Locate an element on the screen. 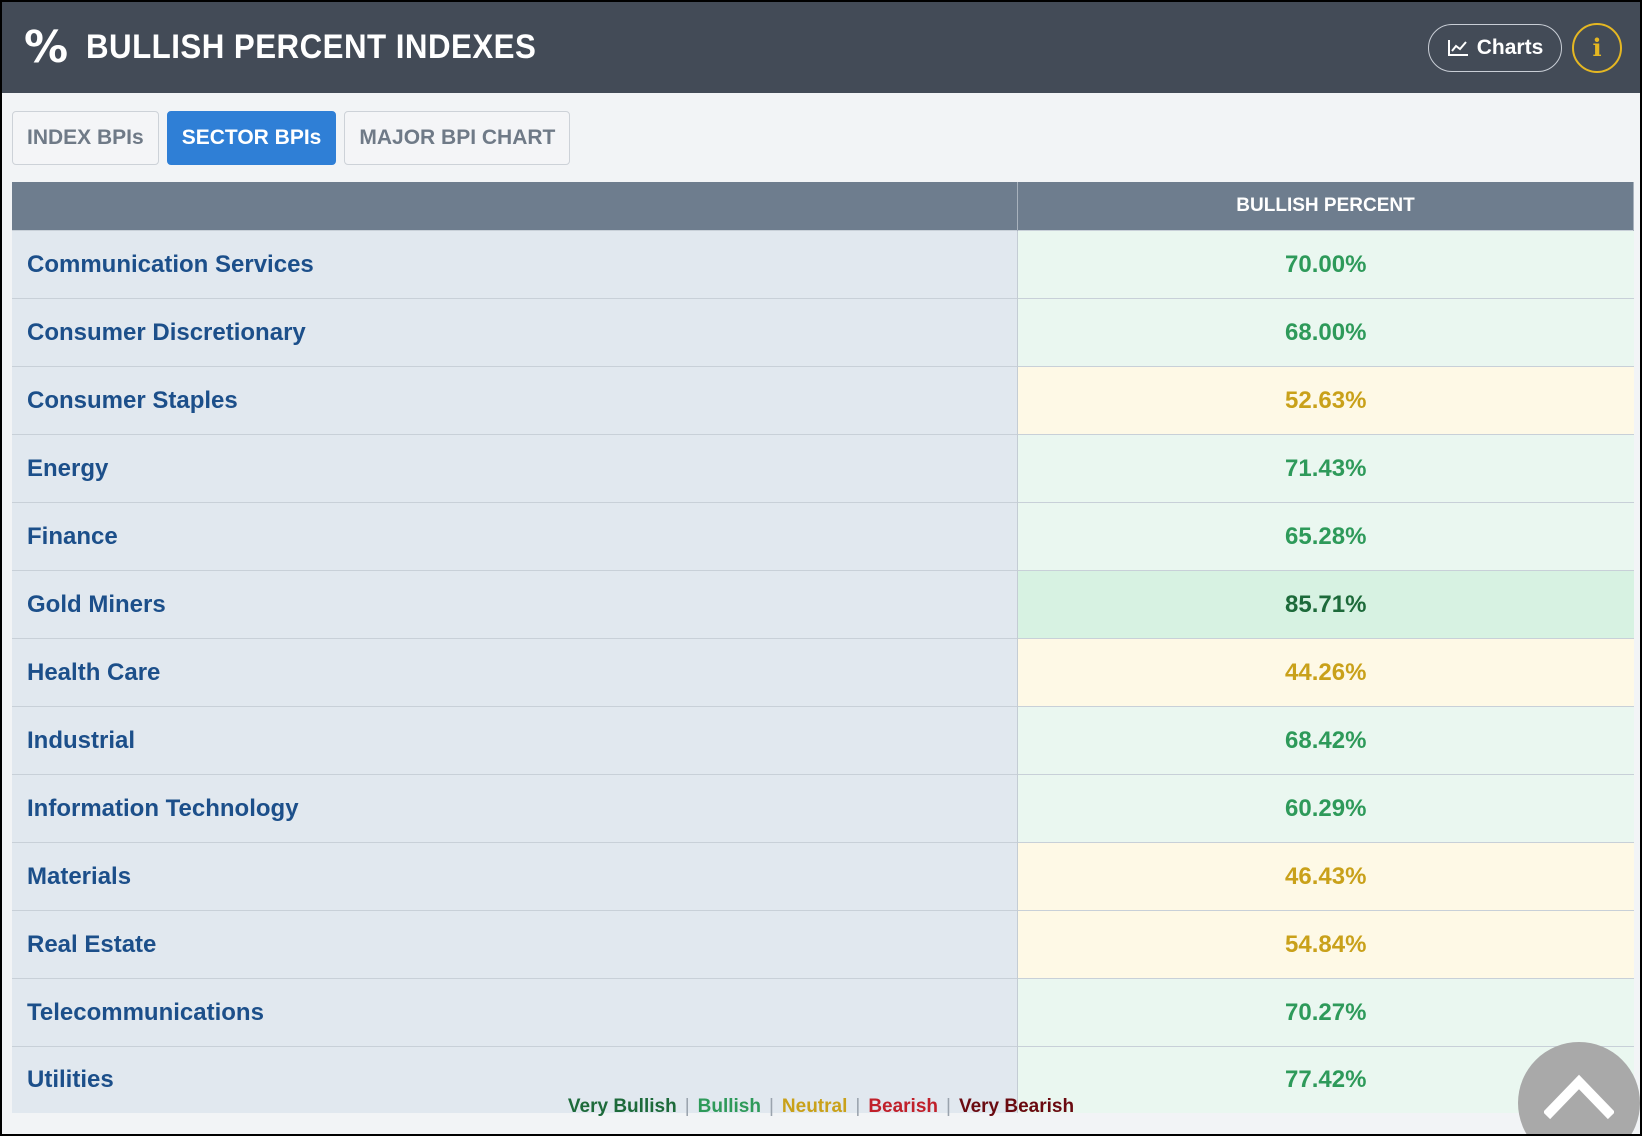  legend-item: Very Bullish is located at coordinates (622, 1106).